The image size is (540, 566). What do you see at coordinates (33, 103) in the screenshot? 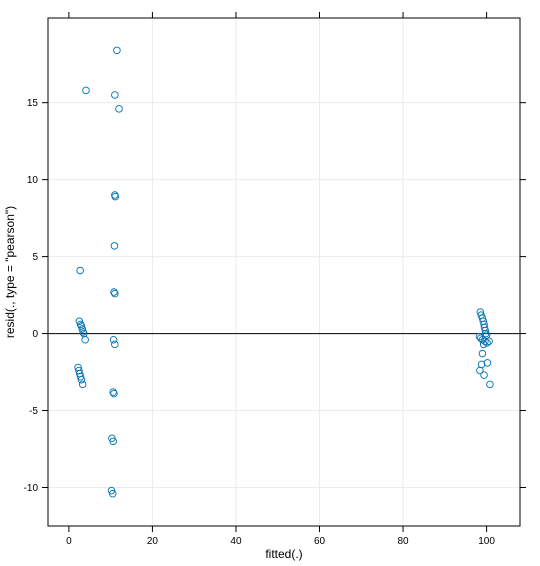
I see `y-tick-label: 15` at bounding box center [33, 103].